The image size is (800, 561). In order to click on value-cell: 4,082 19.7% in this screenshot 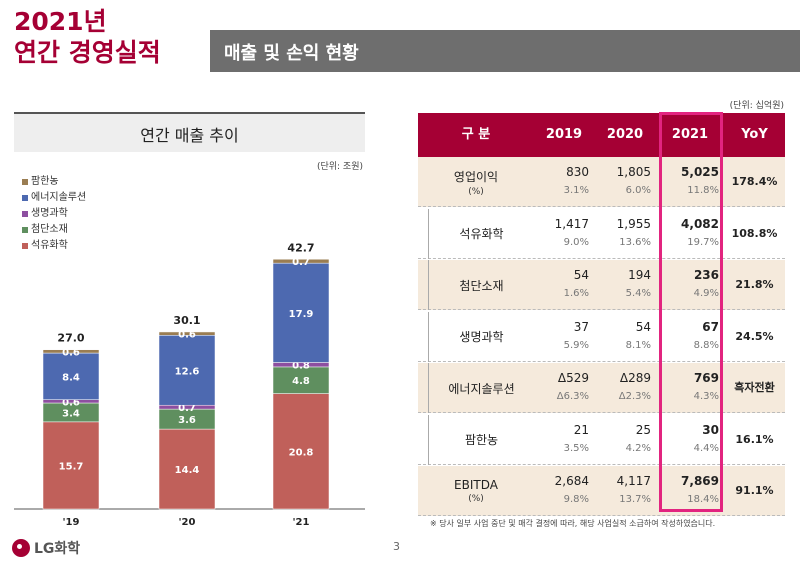, I will do `click(690, 234)`.